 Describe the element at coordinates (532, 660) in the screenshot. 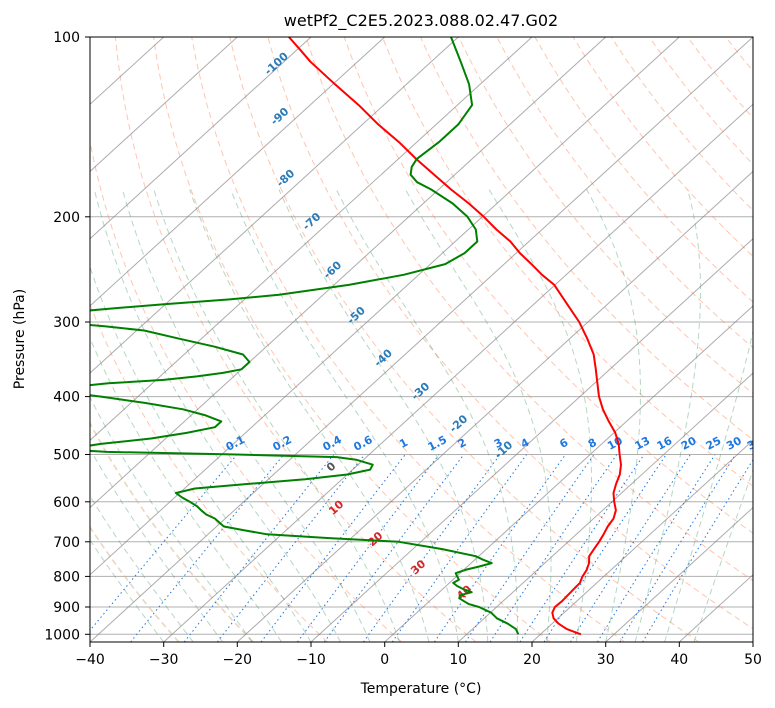

I see `x-tick-label: 20` at that location.